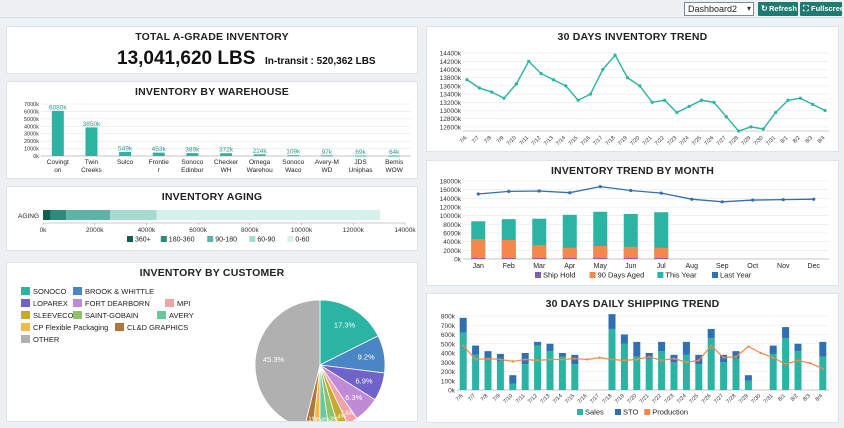 This screenshot has height=428, width=844. What do you see at coordinates (58, 170) in the screenshot?
I see `x-tick-label: on` at bounding box center [58, 170].